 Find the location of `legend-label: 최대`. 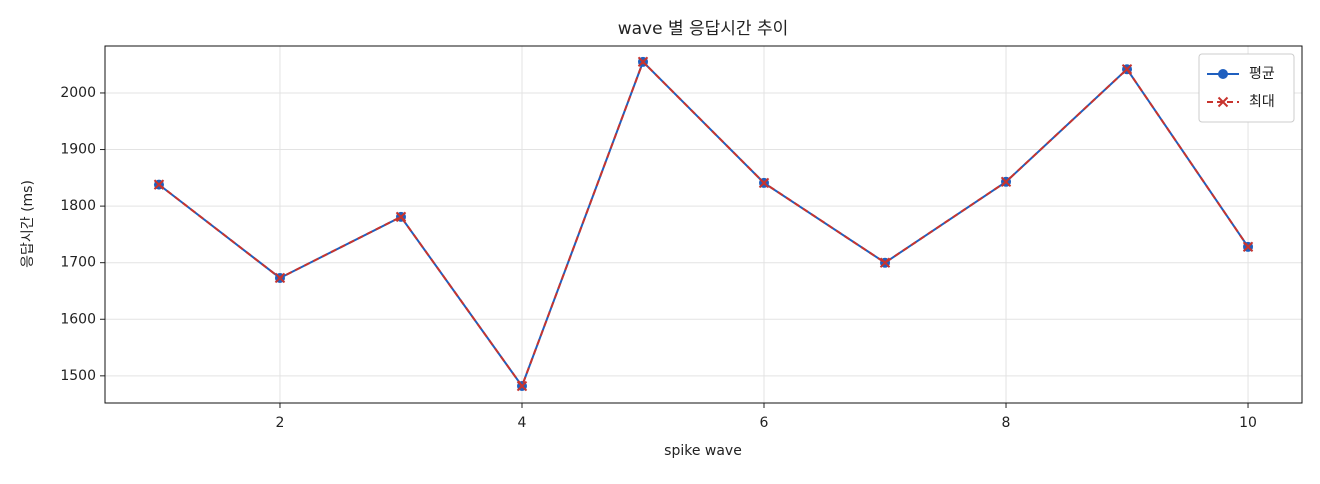

legend-label: 최대 is located at coordinates (1262, 102).